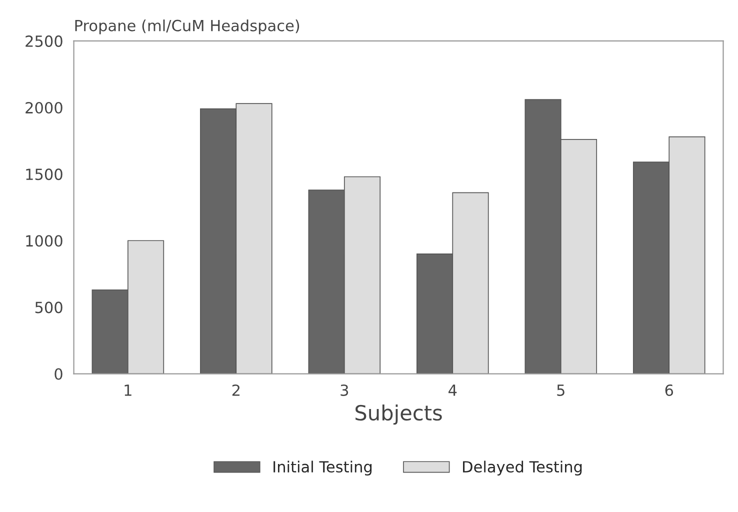 The width and height of the screenshot is (738, 512). What do you see at coordinates (344, 390) in the screenshot?
I see `x-tick-label: 3` at bounding box center [344, 390].